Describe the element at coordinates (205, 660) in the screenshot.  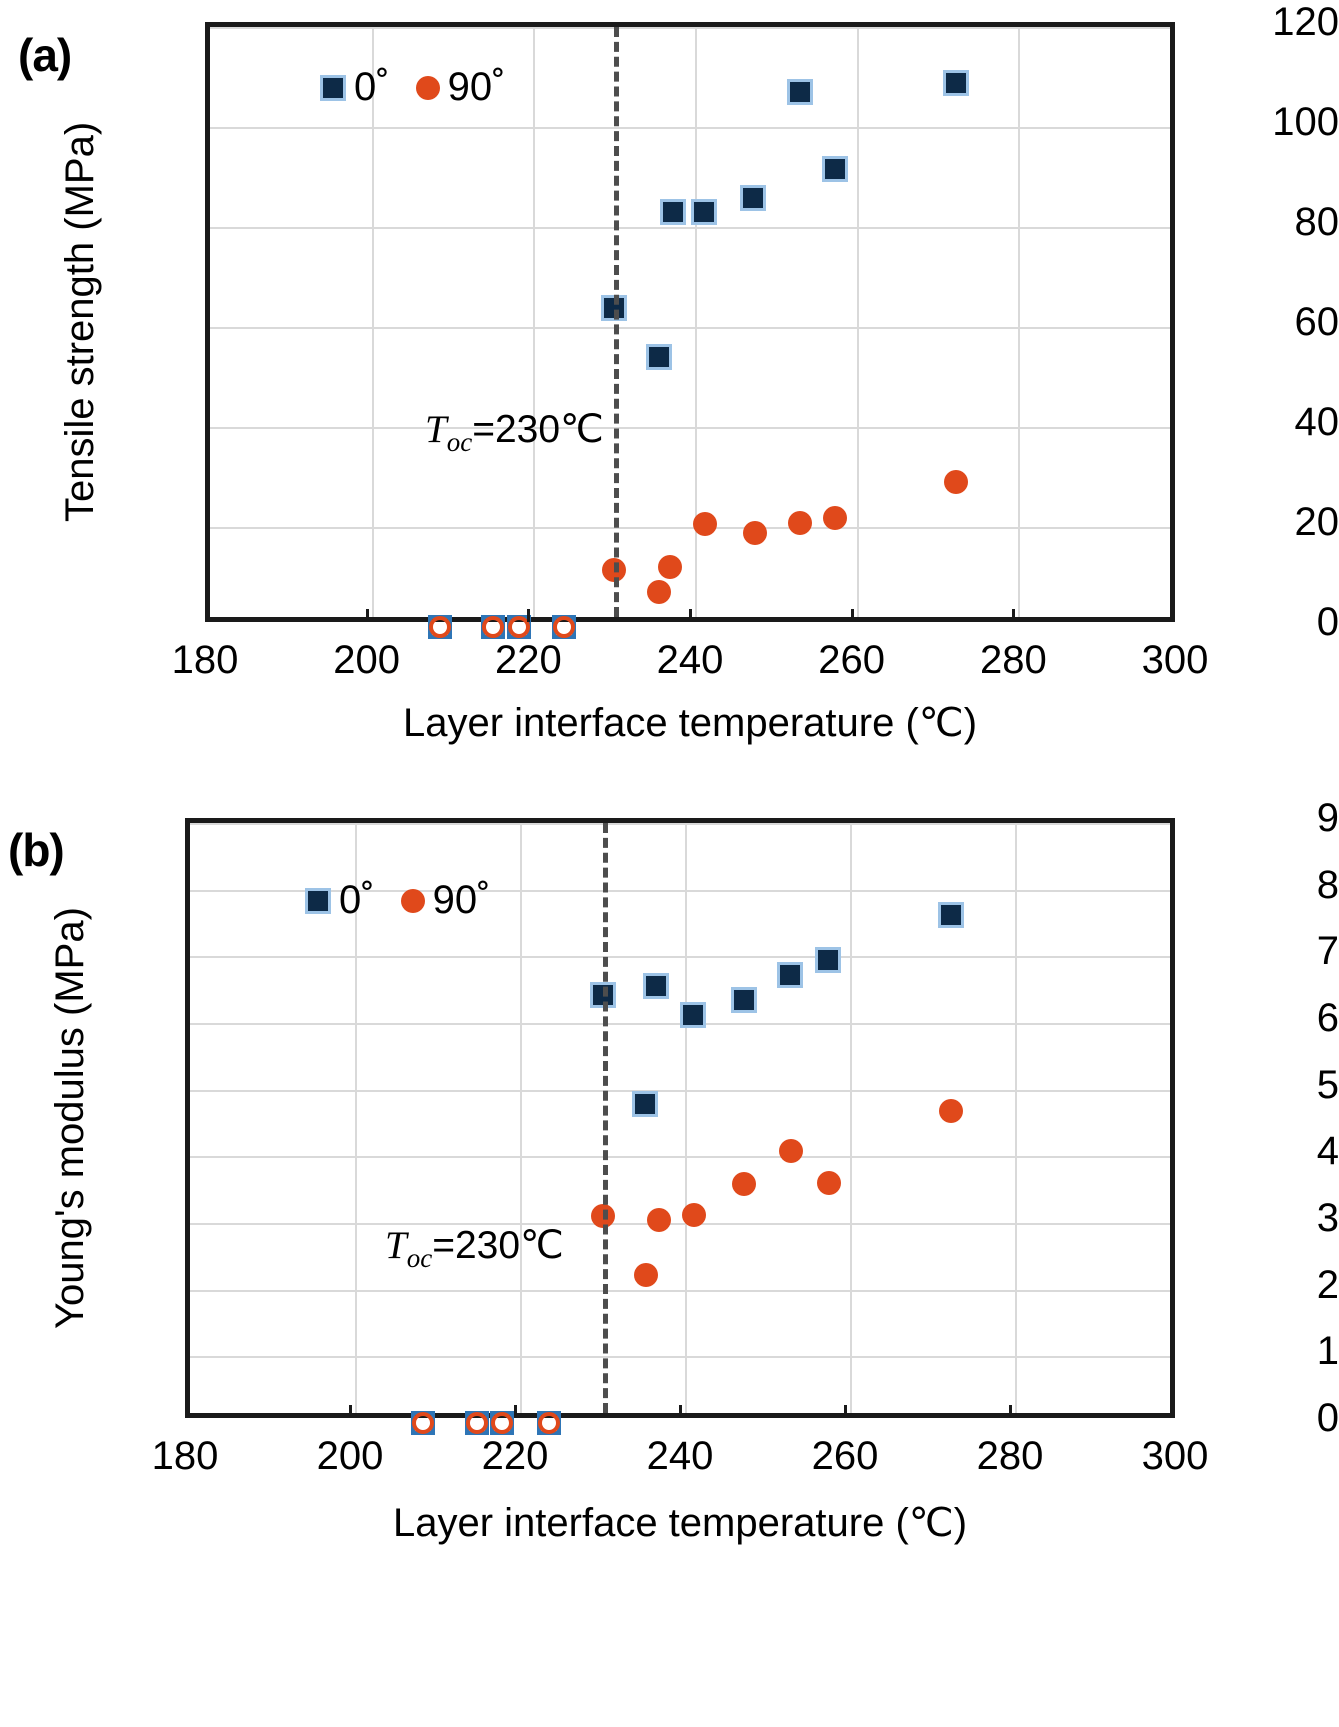
I see `x-tick-label: 180` at that location.